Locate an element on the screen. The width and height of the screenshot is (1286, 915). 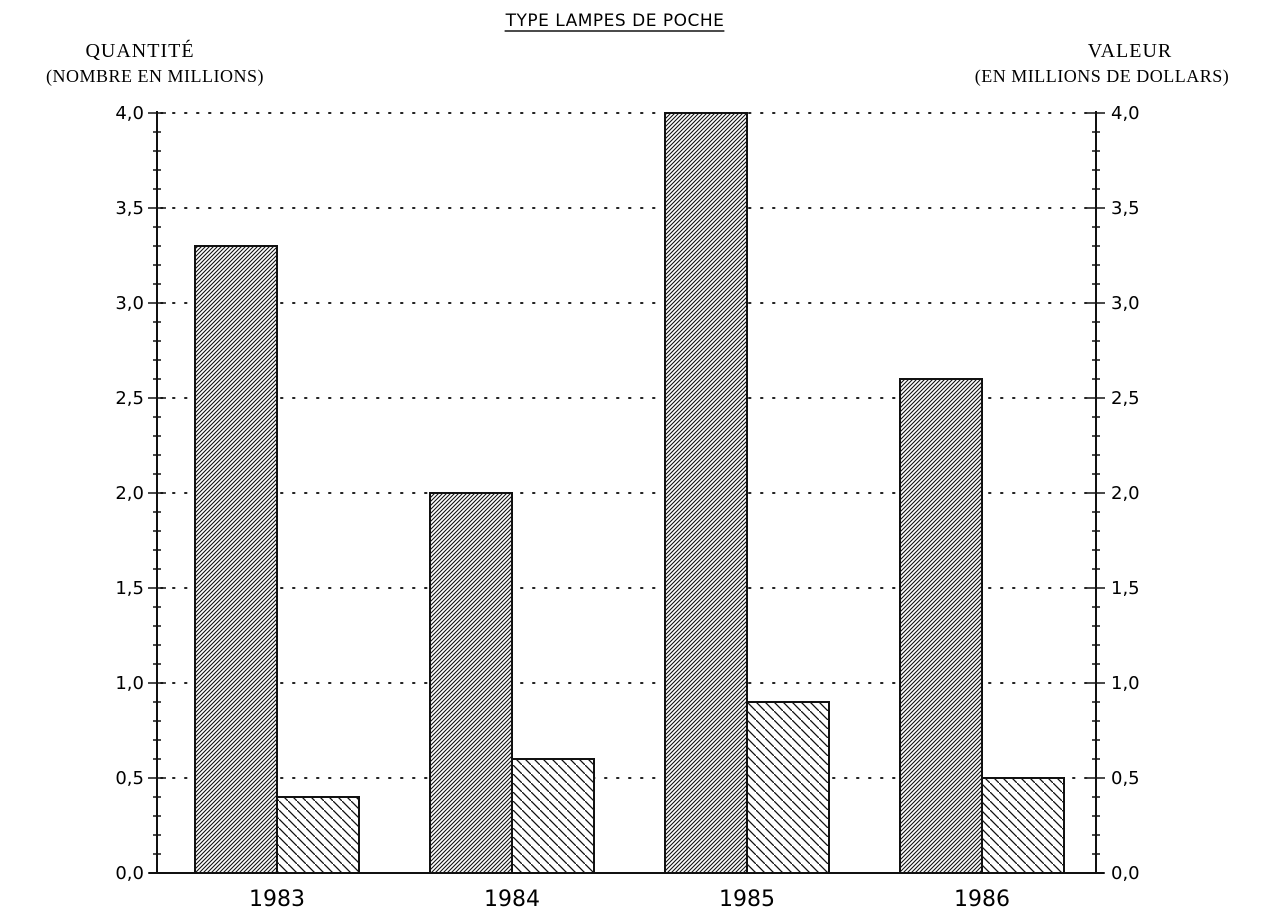
bar-value-1986 is located at coordinates (1023, 825).